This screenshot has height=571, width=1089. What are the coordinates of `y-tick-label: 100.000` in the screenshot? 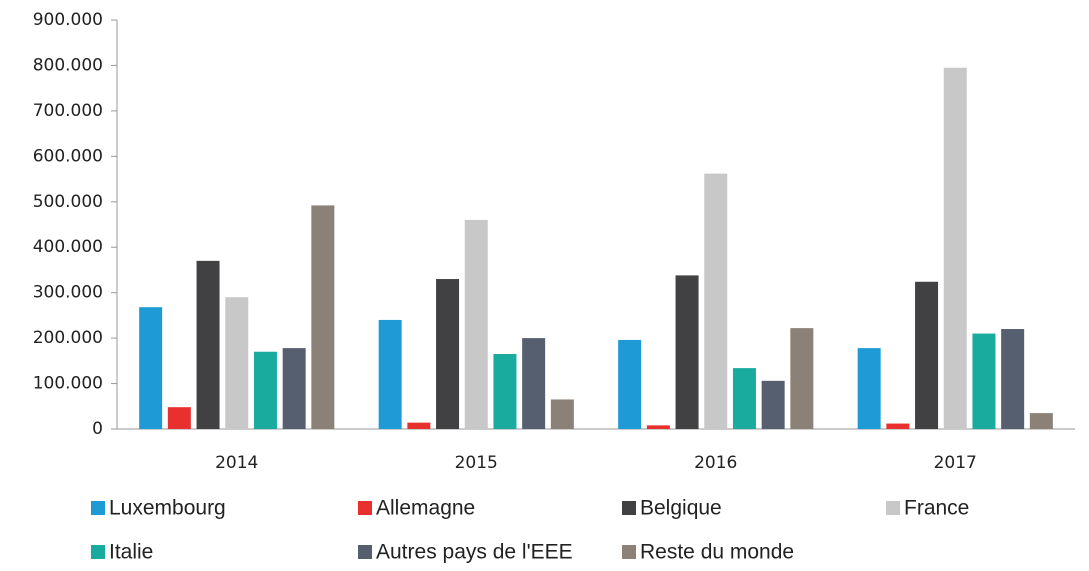 It's located at (68, 384).